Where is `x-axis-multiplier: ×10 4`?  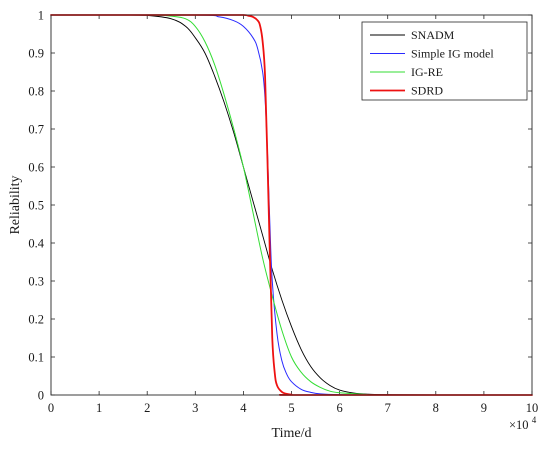
x-axis-multiplier: ×10 4 is located at coordinates (523, 423).